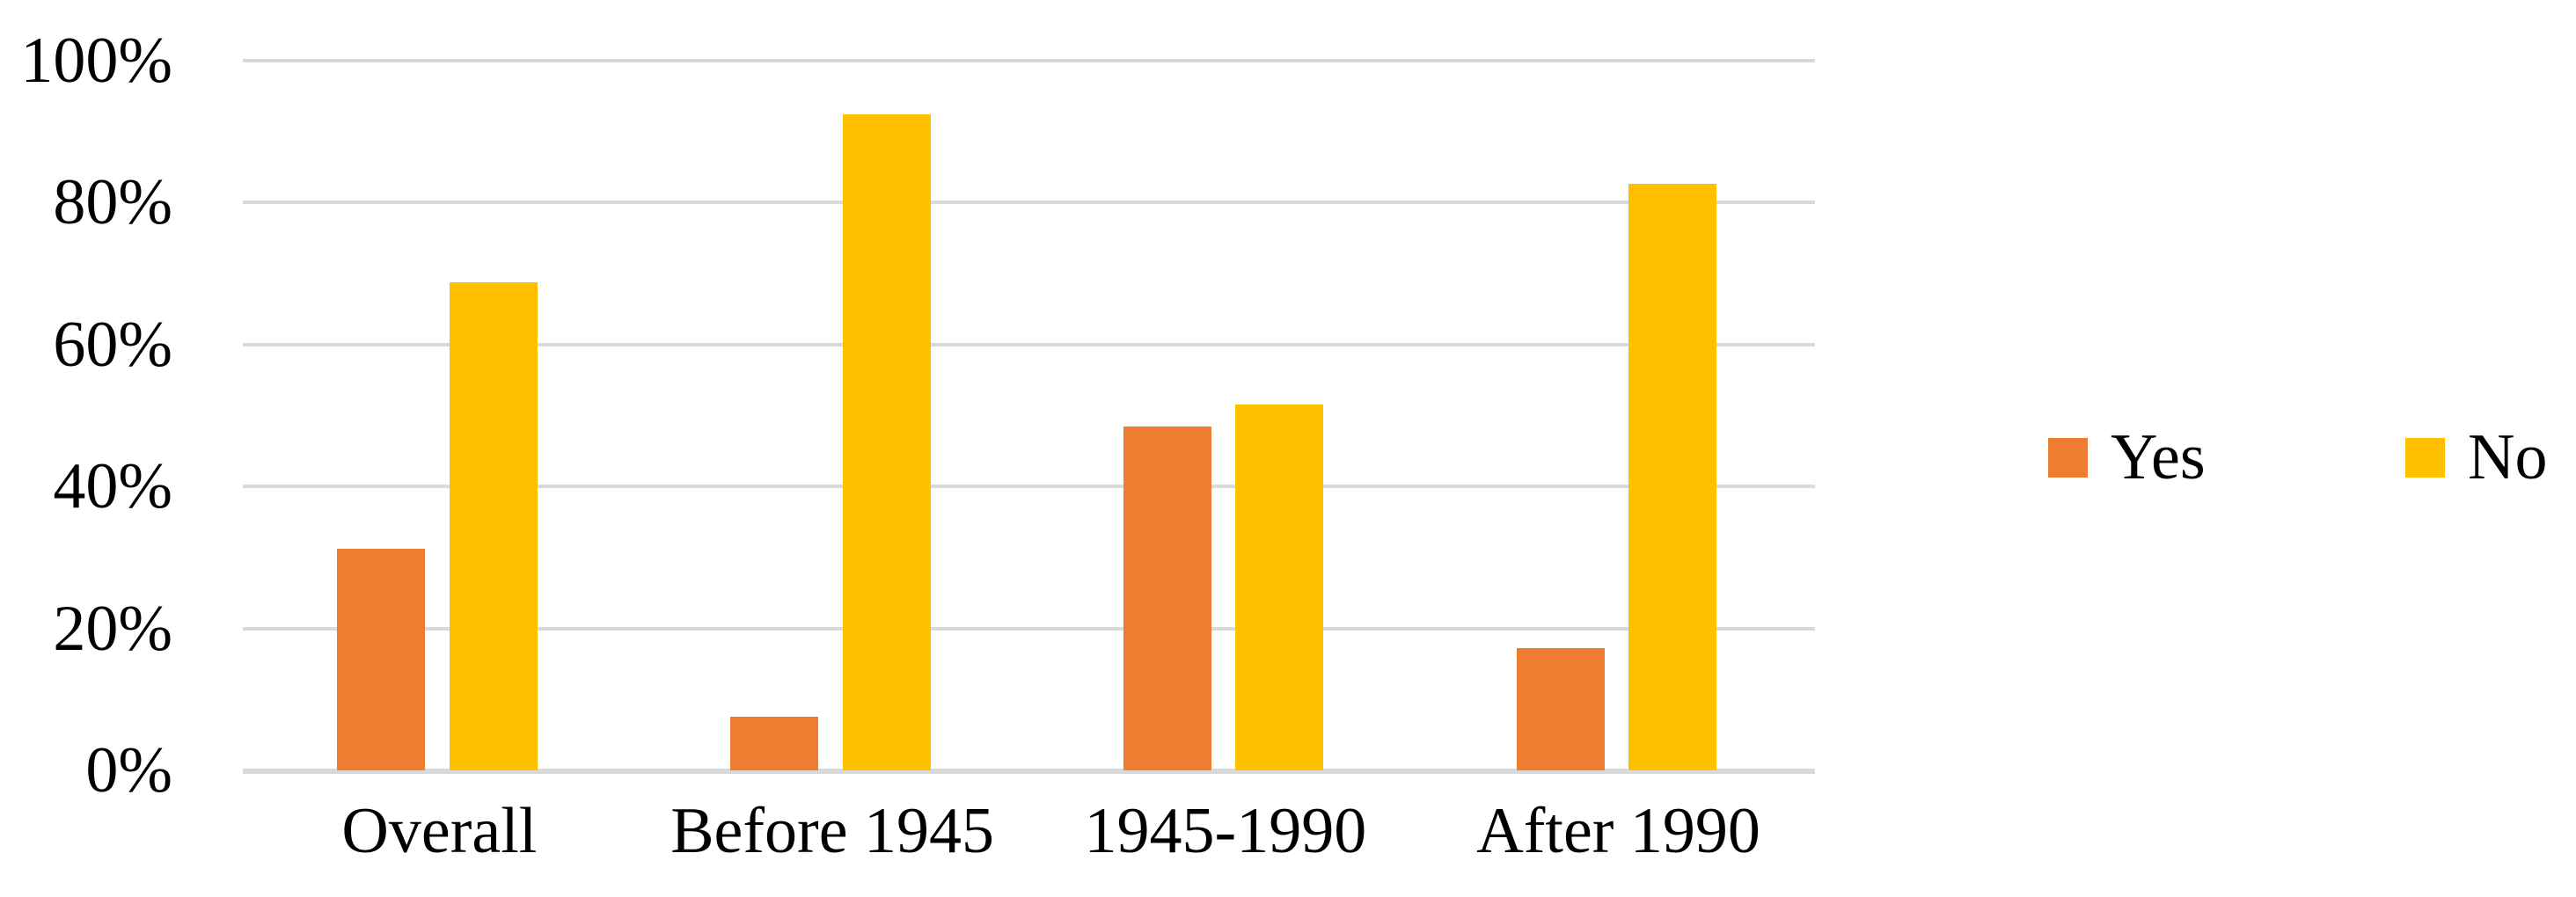 The image size is (2576, 897). Describe the element at coordinates (493, 525) in the screenshot. I see `bar-no-overall` at that location.